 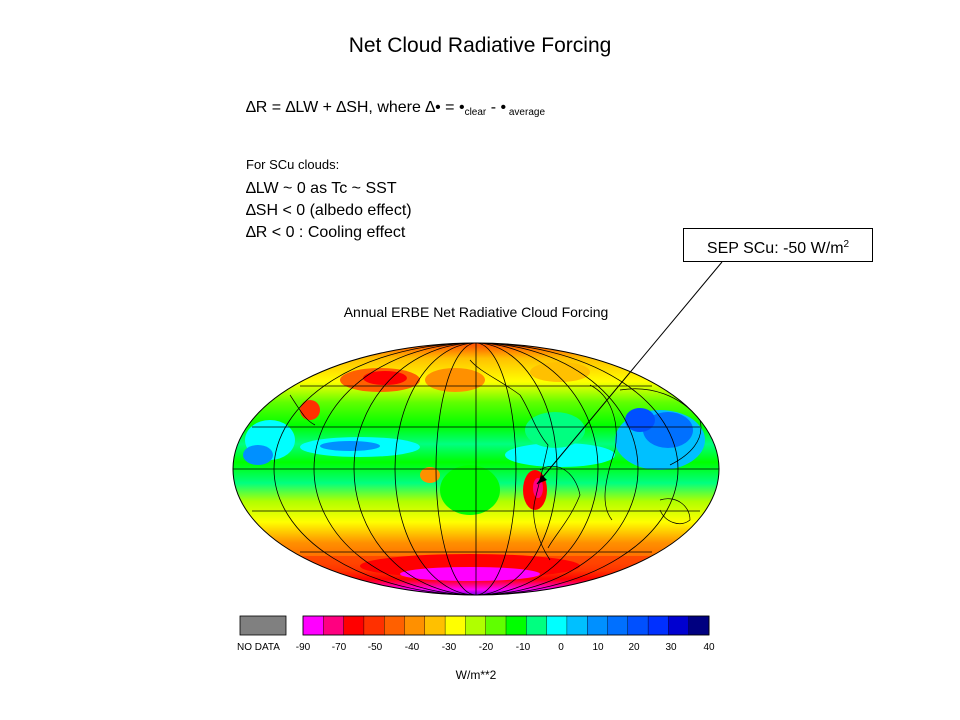 What do you see at coordinates (775, 248) in the screenshot?
I see `callout-text: SEP SCu: -50 W/m` at bounding box center [775, 248].